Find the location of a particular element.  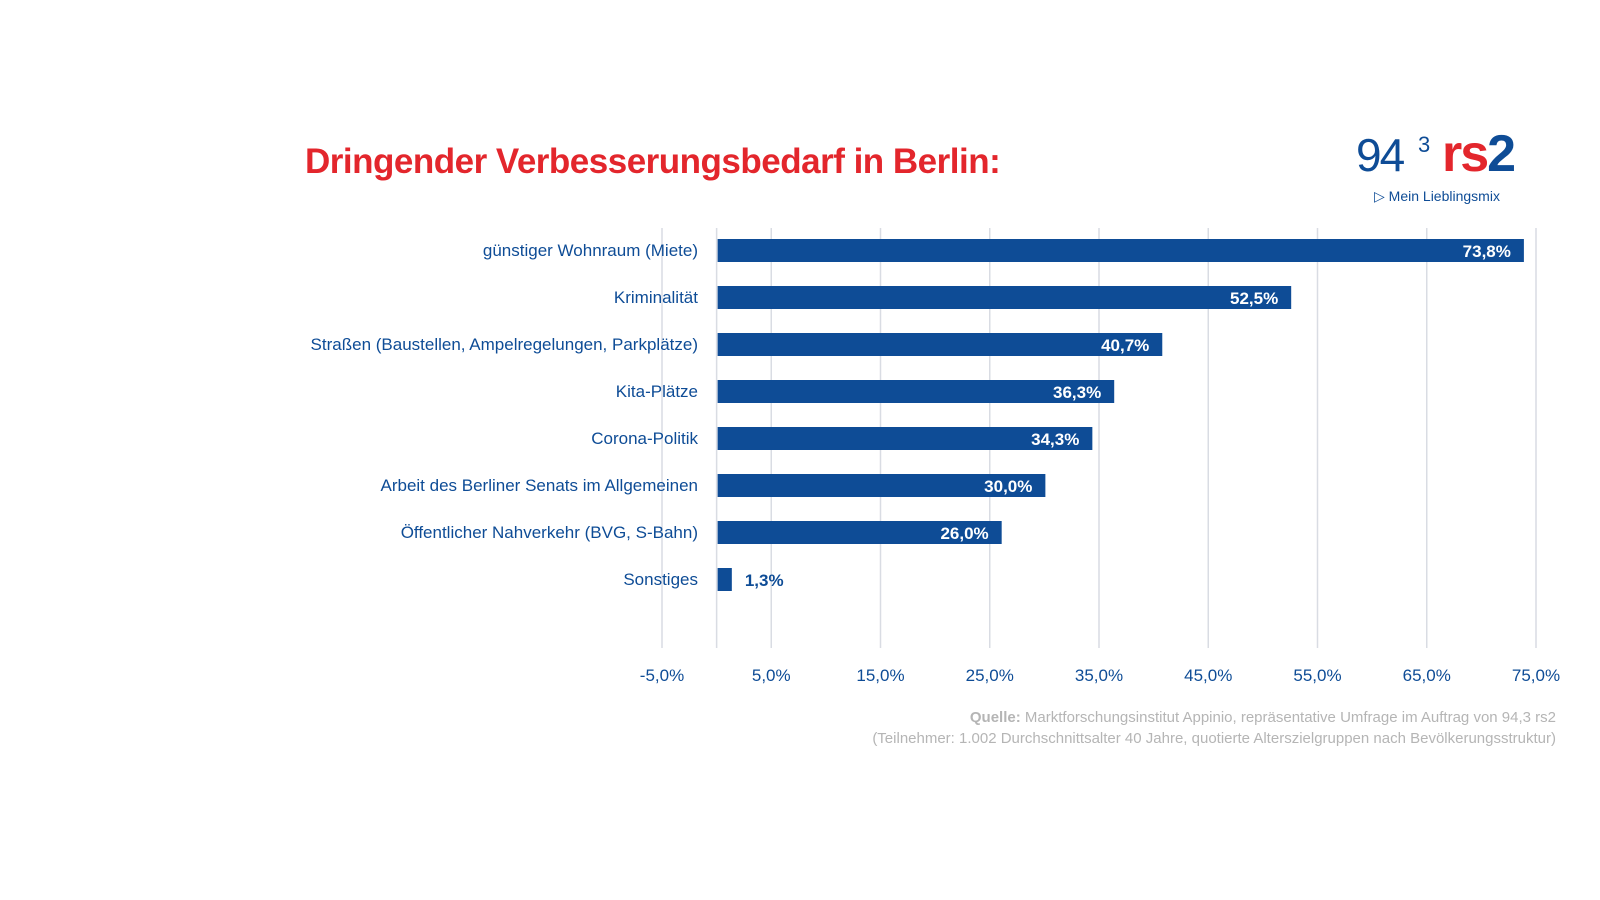

data-label: 26,0% is located at coordinates (964, 533).